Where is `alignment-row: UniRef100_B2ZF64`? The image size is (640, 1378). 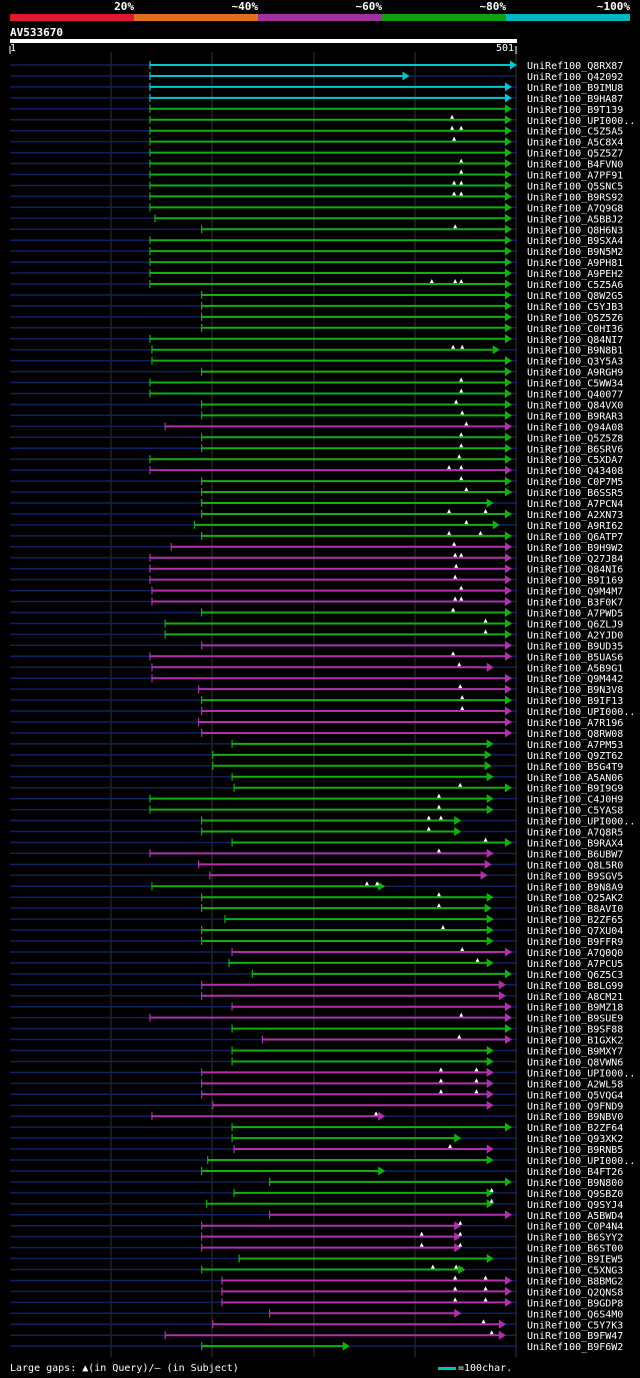
alignment-row: UniRef100_B2ZF64 is located at coordinates (316, 1128).